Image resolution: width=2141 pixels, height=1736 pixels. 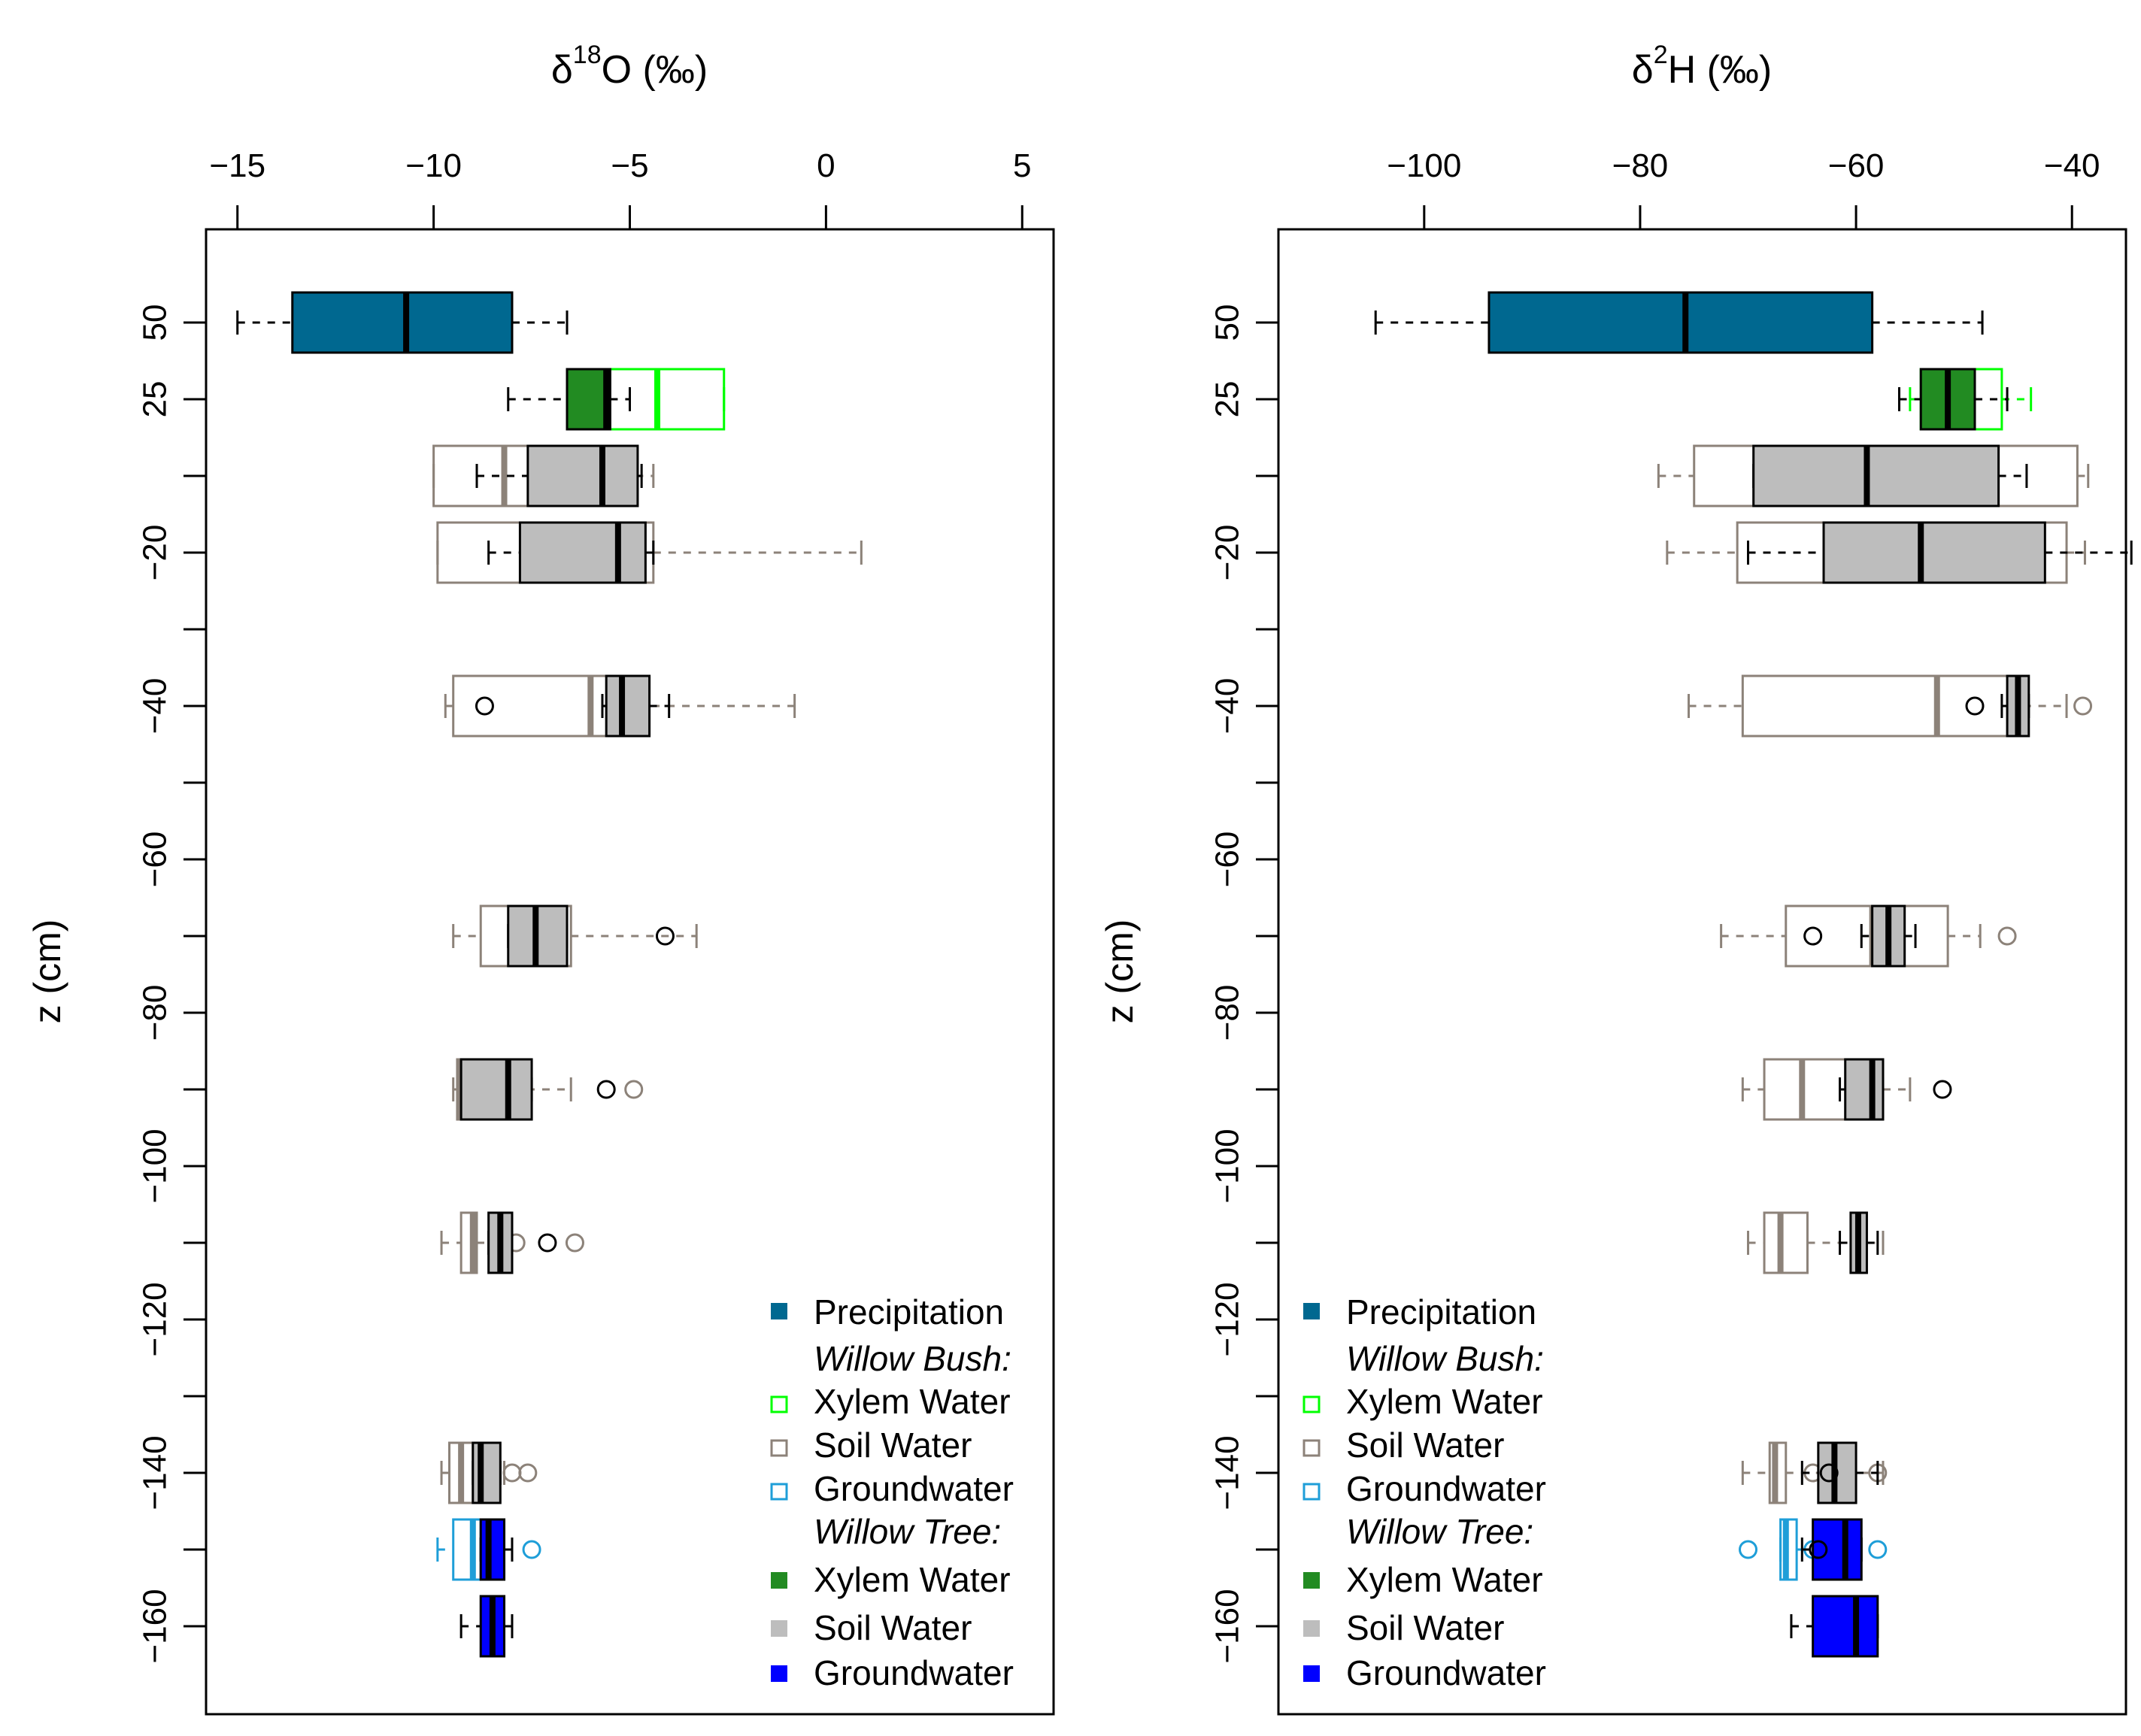 I want to click on panel-title: δ2H (‰), so click(x=1702, y=67).